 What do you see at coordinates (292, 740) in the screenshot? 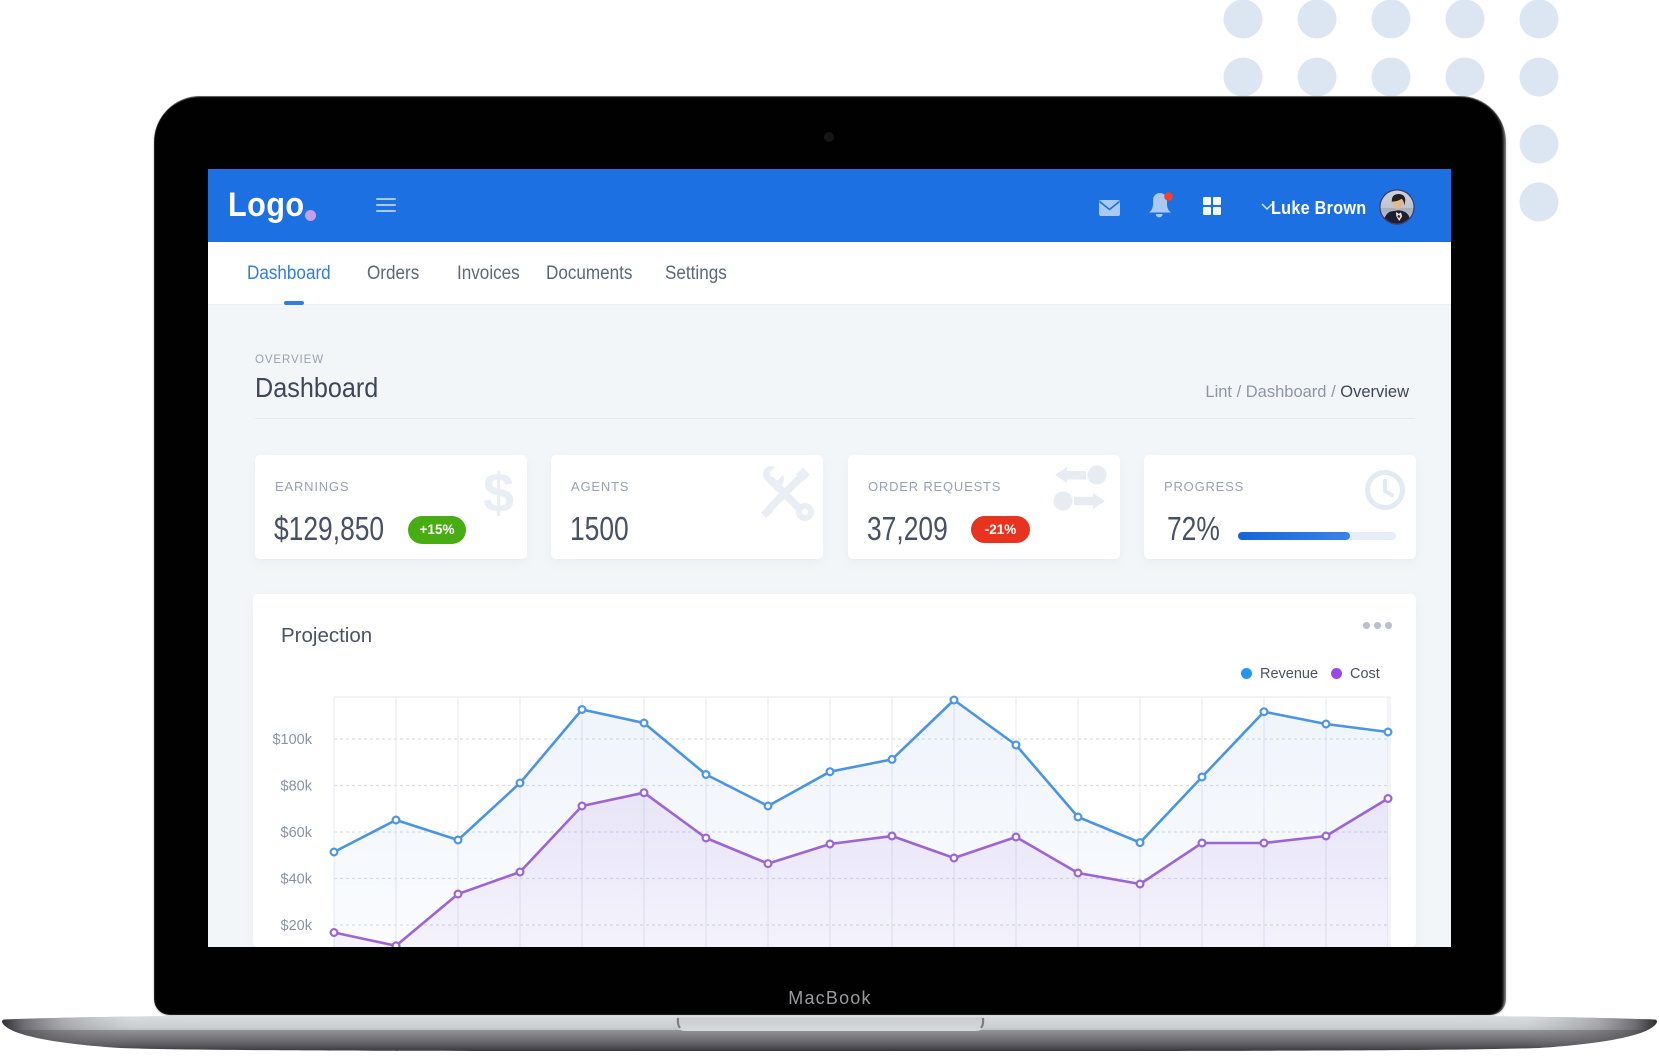
I see `svg-text: $100k` at bounding box center [292, 740].